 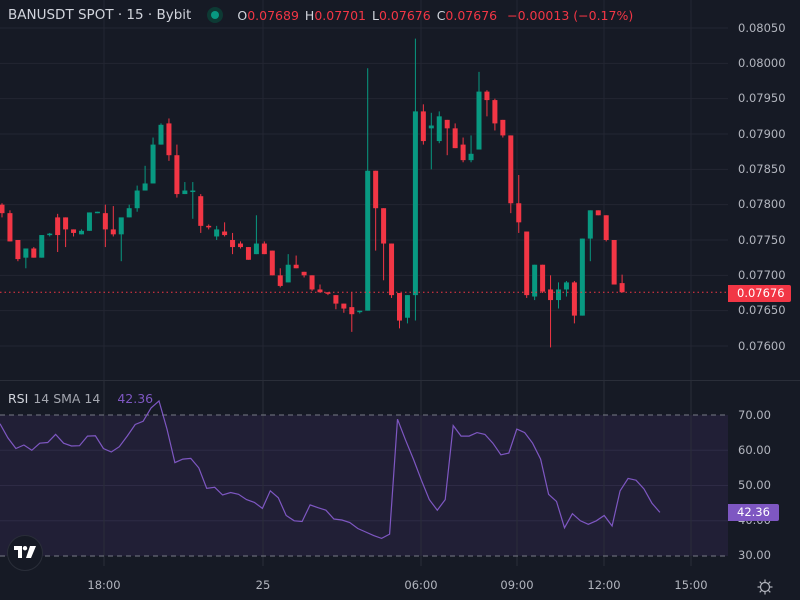 I want to click on symbol-title: BANUSDT SPOT · 15 · Bybit, so click(x=100, y=15).